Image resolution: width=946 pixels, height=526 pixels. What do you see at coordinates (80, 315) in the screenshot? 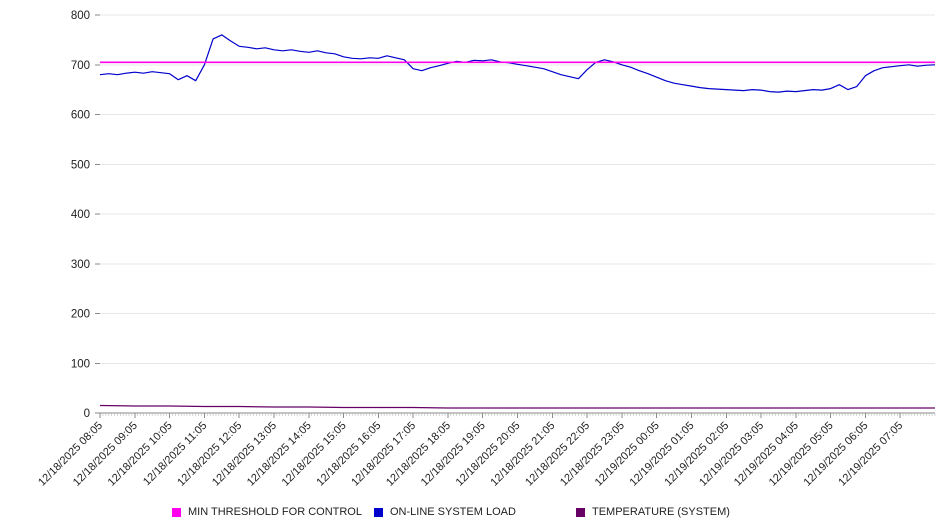
I see `svg-text: 200` at bounding box center [80, 315].